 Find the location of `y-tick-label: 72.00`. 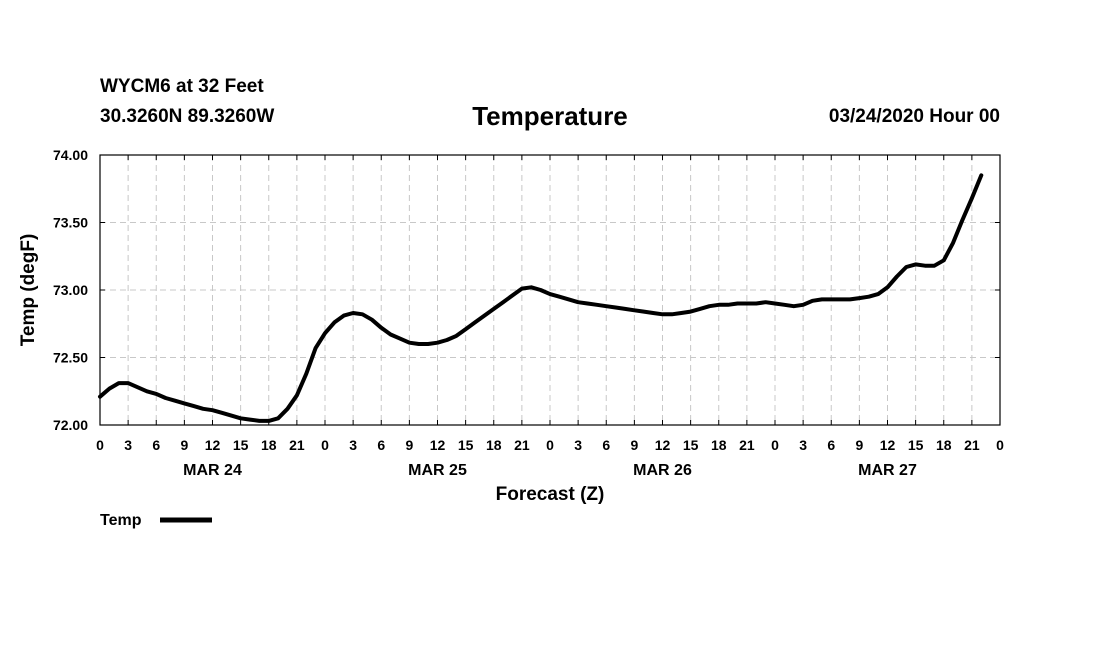

y-tick-label: 72.00 is located at coordinates (70, 425).